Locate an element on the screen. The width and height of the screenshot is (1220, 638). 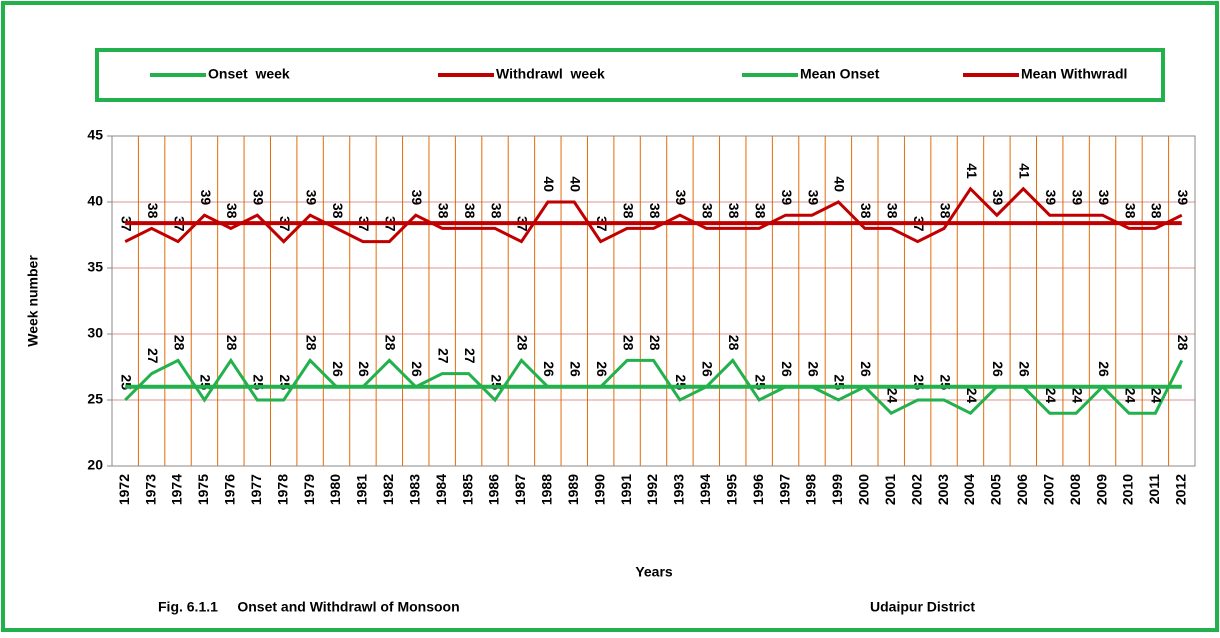
x-tick-label: 2012 is located at coordinates (1180, 489).